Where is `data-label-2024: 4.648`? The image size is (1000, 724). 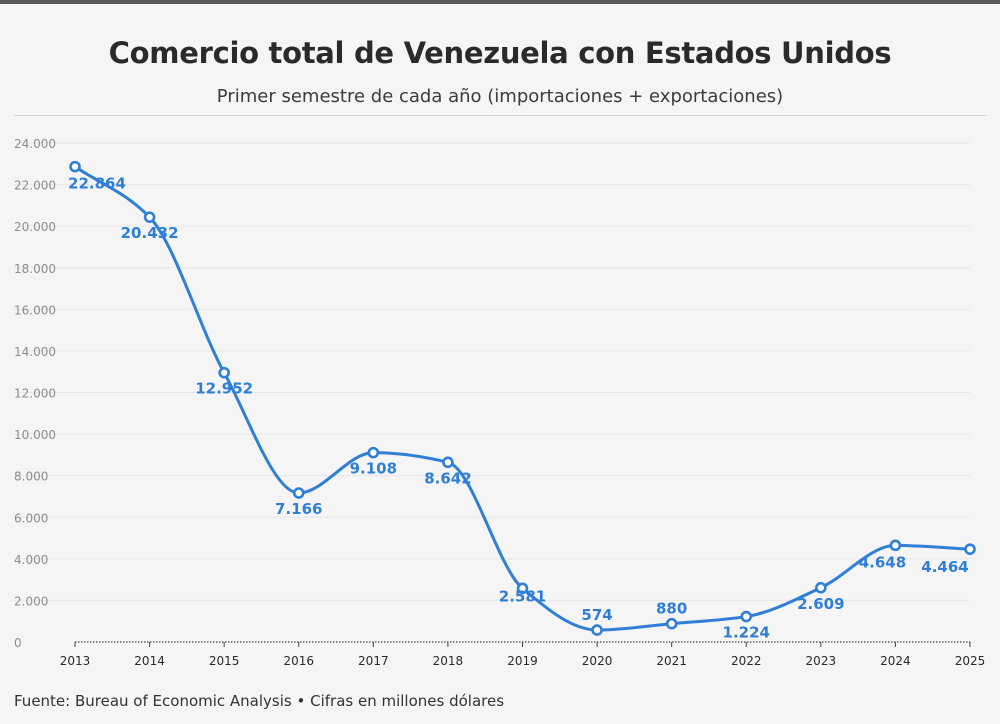 data-label-2024: 4.648 is located at coordinates (882, 562).